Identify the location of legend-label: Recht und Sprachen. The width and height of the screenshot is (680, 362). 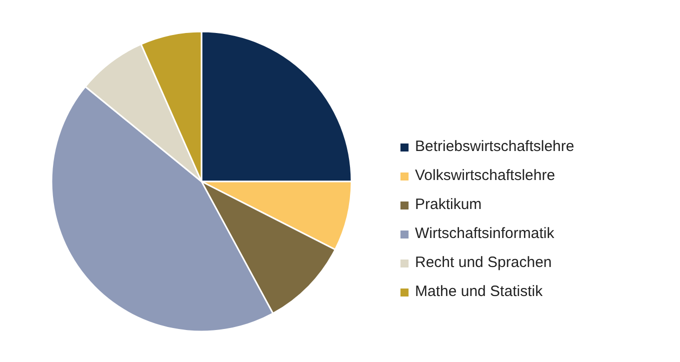
(483, 262).